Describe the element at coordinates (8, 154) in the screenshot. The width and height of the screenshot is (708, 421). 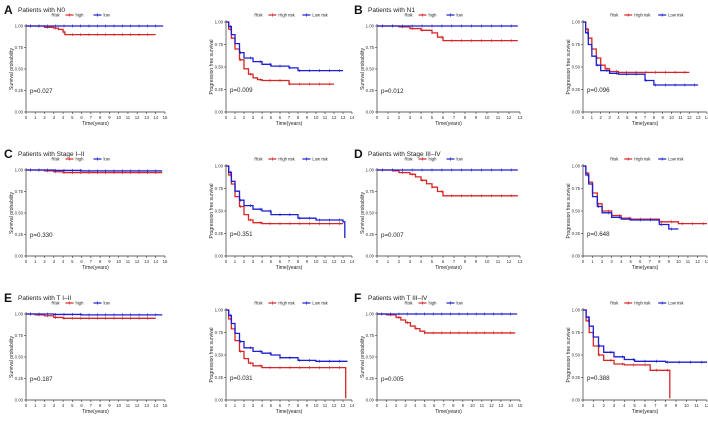
I see `panel-letter: C` at that location.